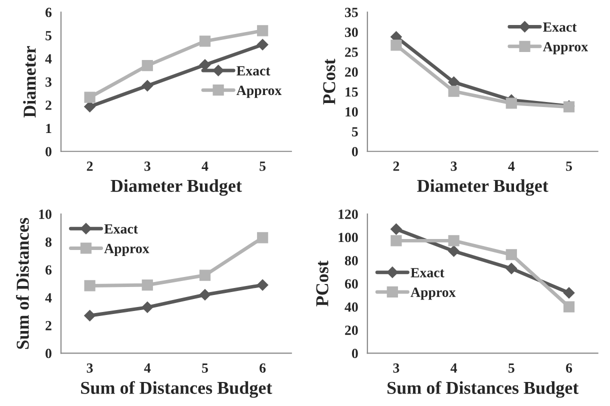  Describe the element at coordinates (48, 242) in the screenshot. I see `y-tick-label: 8` at that location.